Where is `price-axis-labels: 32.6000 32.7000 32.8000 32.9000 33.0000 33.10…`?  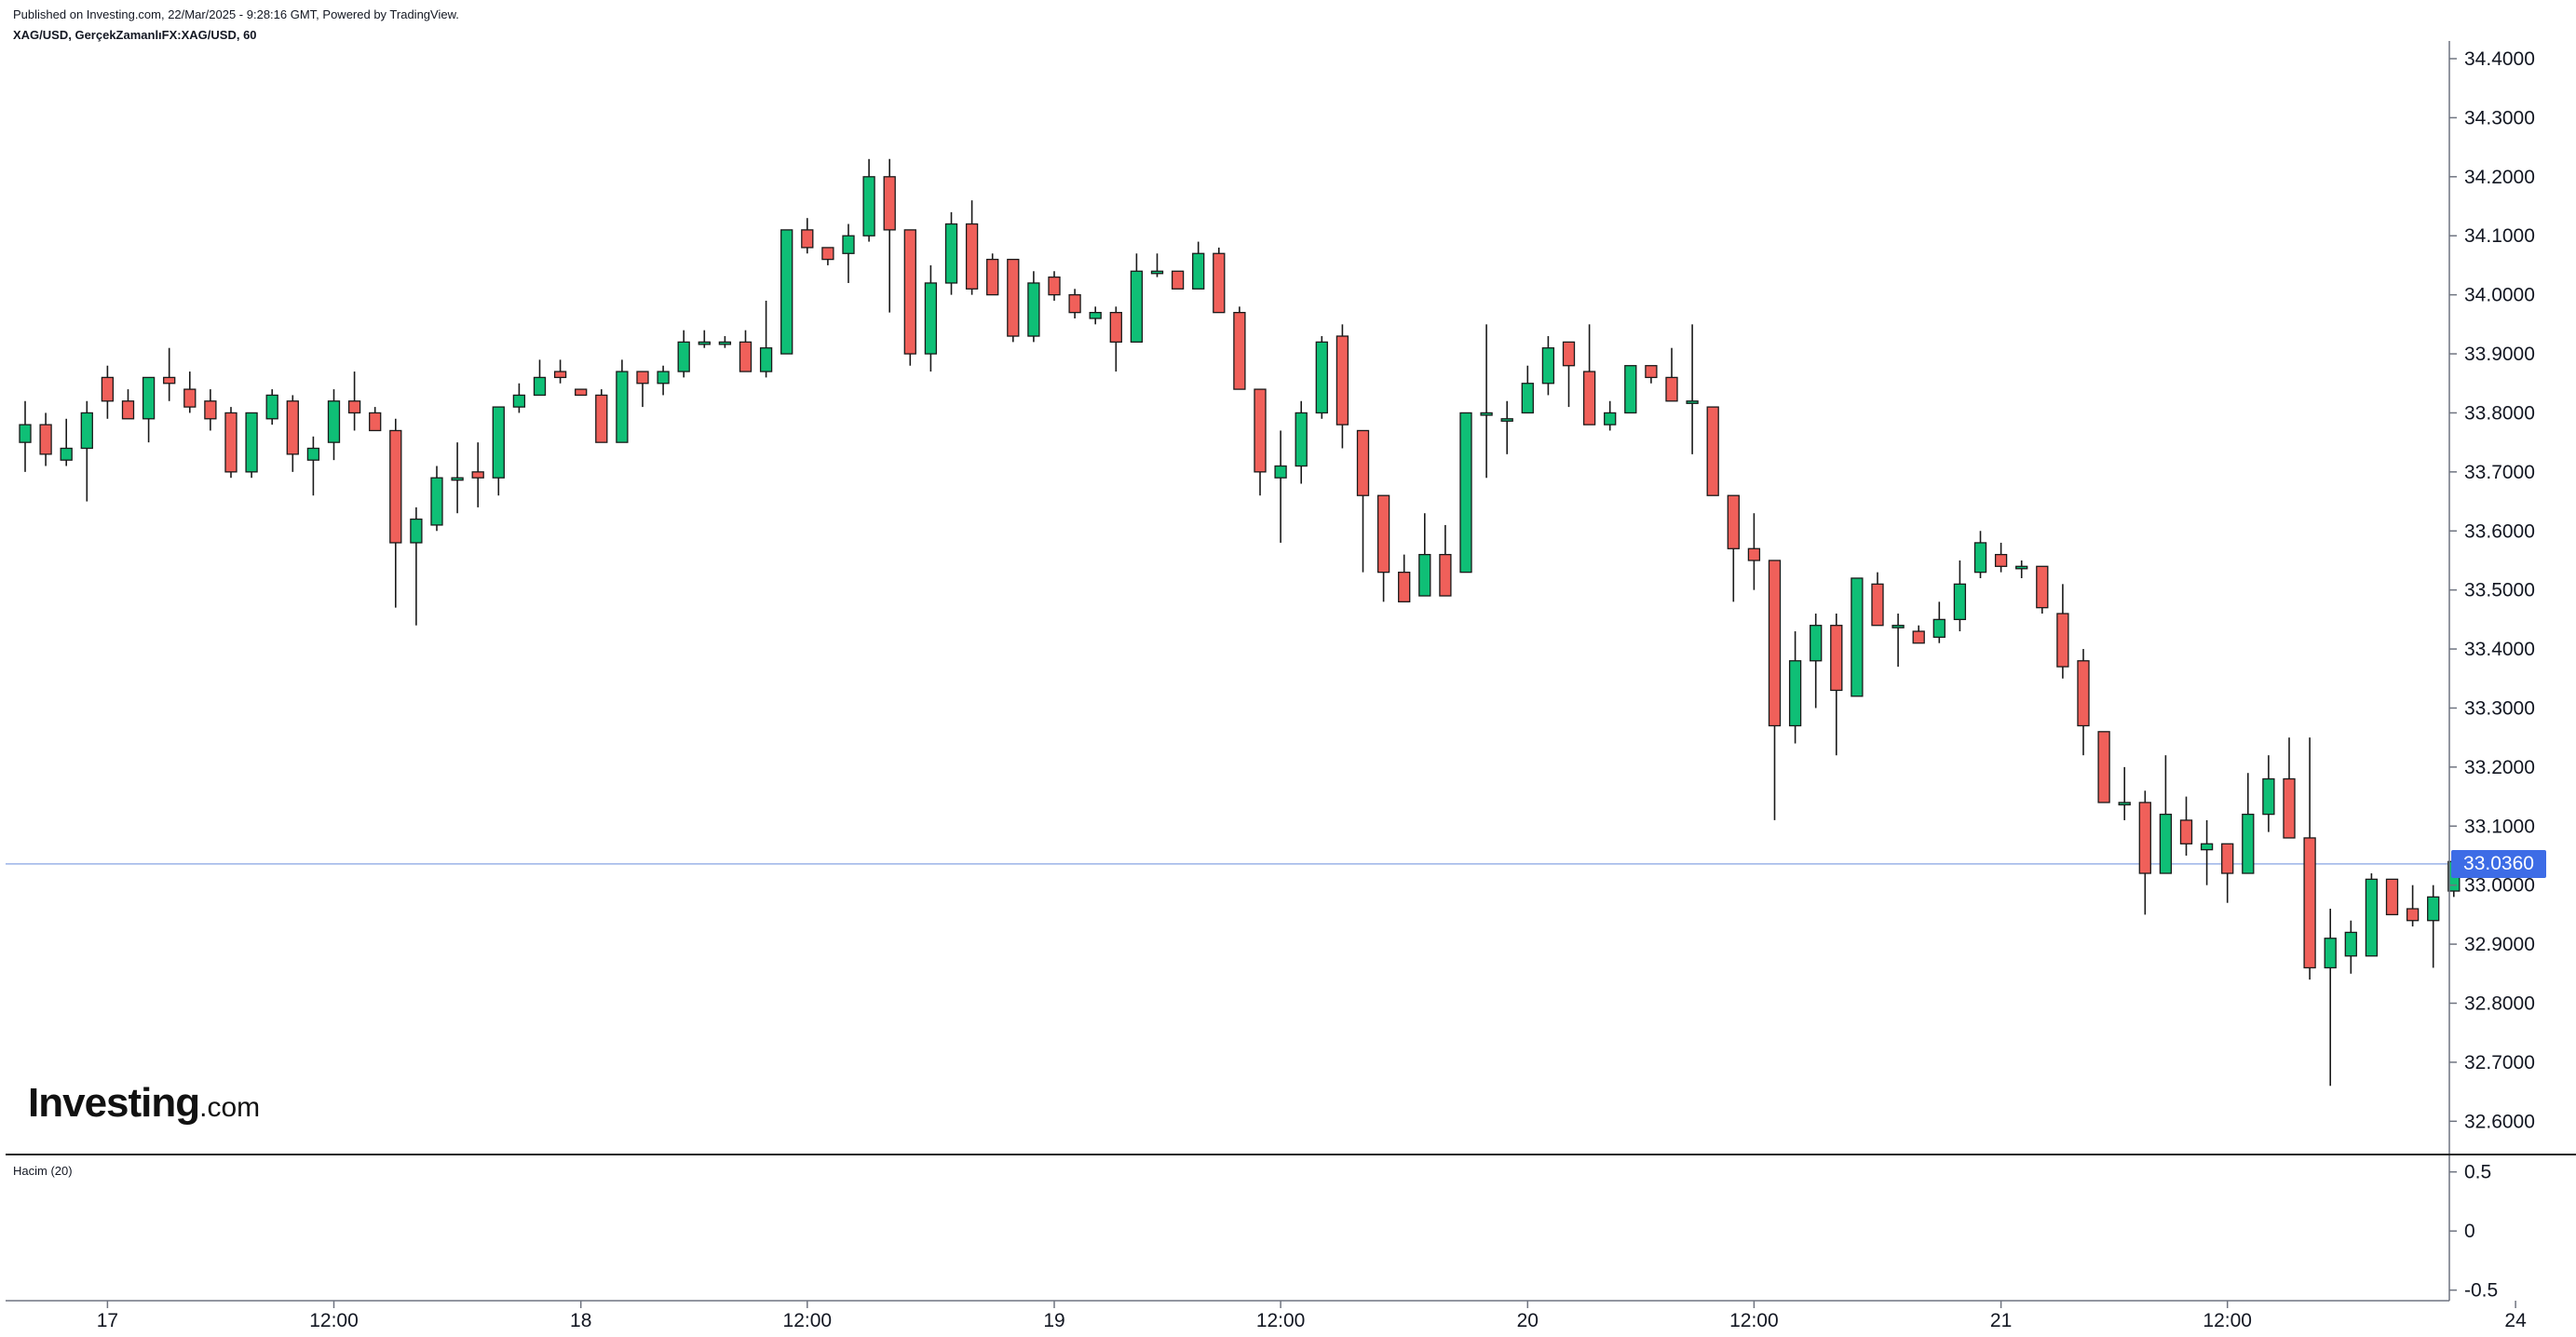 price-axis-labels: 32.6000 32.7000 32.8000 32.9000 33.0000 33.10… is located at coordinates (2492, 590).